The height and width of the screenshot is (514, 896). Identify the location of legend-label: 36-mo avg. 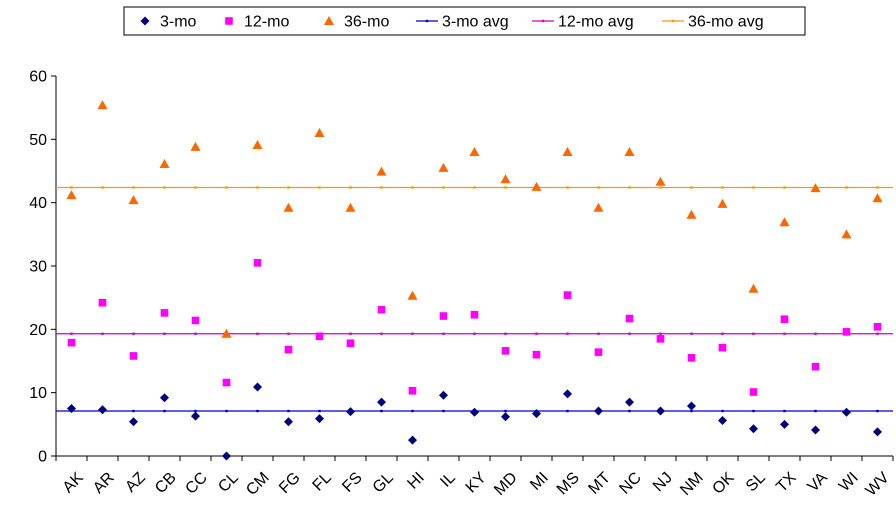
(726, 22).